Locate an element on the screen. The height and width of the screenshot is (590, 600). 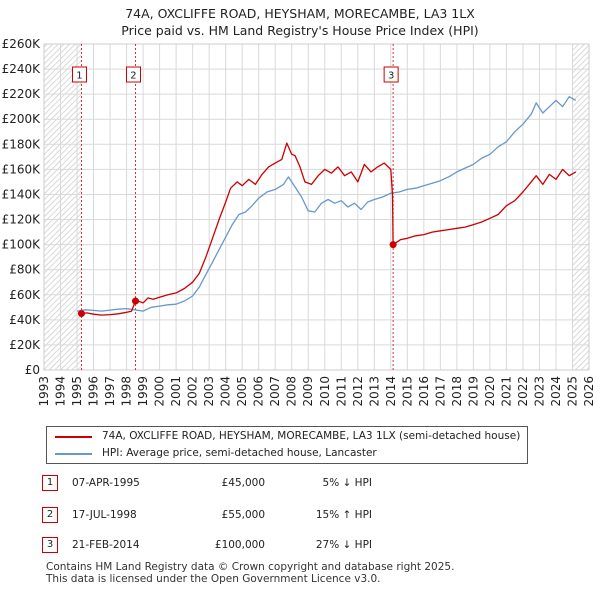
y-tick-label: £180K is located at coordinates (22, 144).